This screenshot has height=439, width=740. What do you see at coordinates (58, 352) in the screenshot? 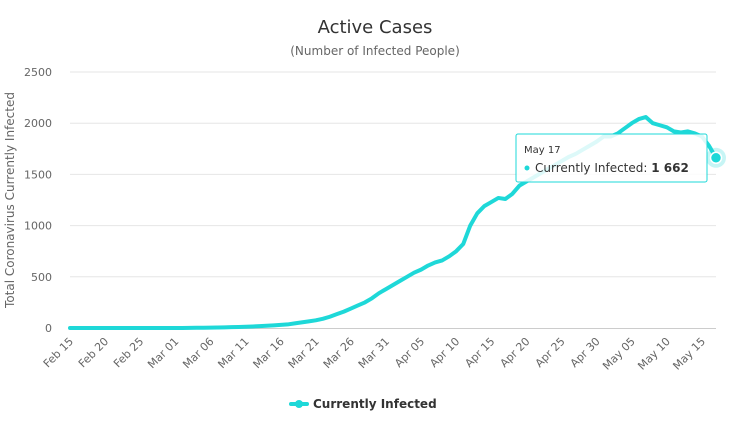
I see `x-tick-label: Feb 15` at bounding box center [58, 352].